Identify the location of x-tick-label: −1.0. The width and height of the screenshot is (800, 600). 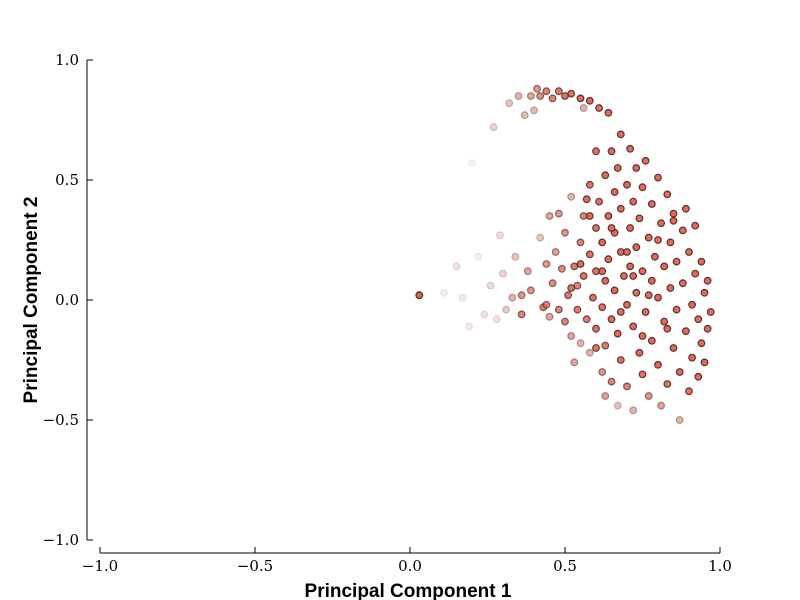
(100, 566).